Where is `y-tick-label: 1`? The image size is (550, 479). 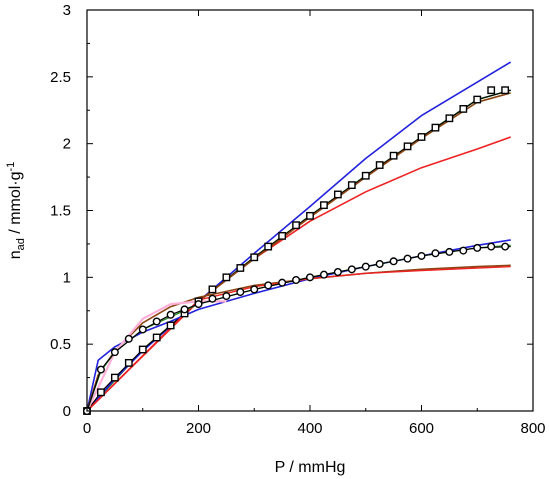
y-tick-label: 1 is located at coordinates (67, 277).